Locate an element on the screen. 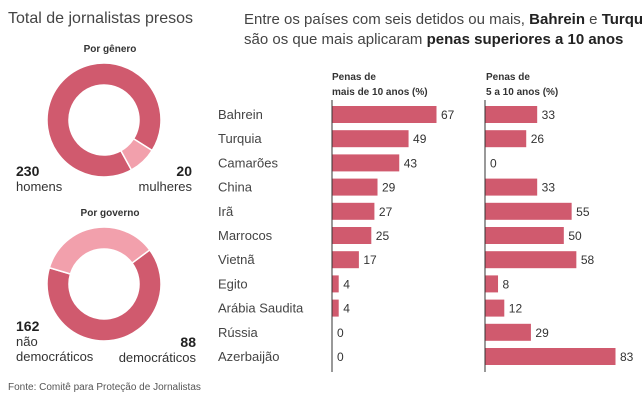 The image size is (644, 406). col2-header: Penas de 5 a 10 anos (%) is located at coordinates (522, 85).